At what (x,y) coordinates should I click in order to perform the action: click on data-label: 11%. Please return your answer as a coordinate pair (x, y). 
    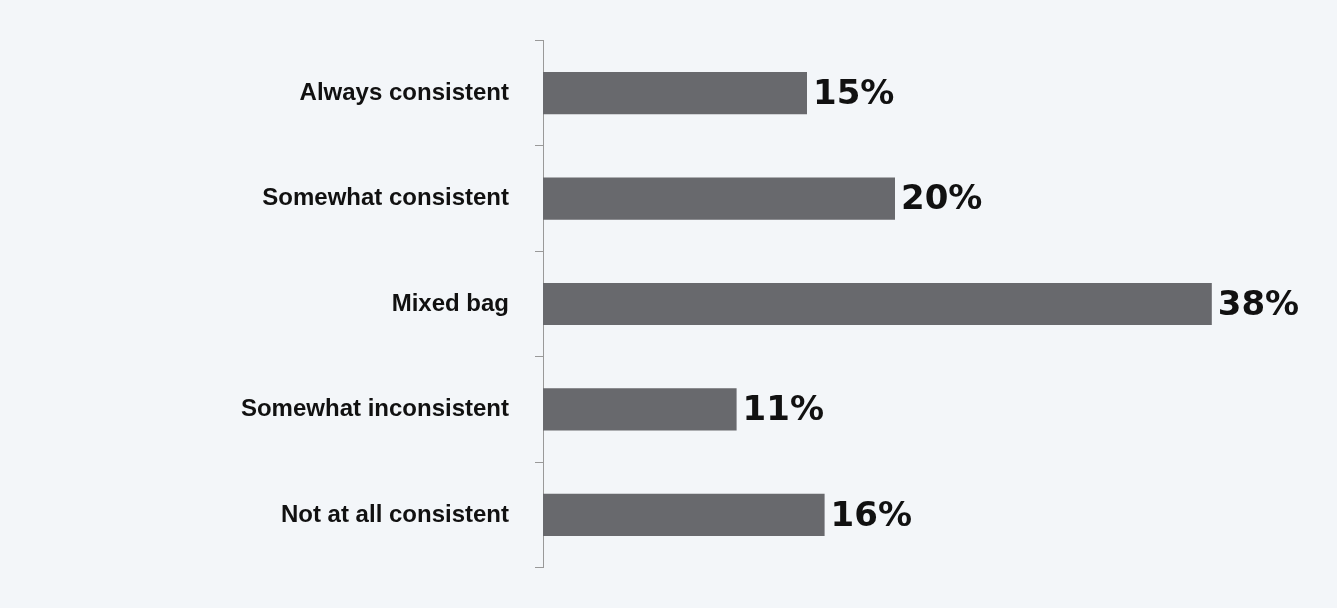
    Looking at the image, I should click on (783, 408).